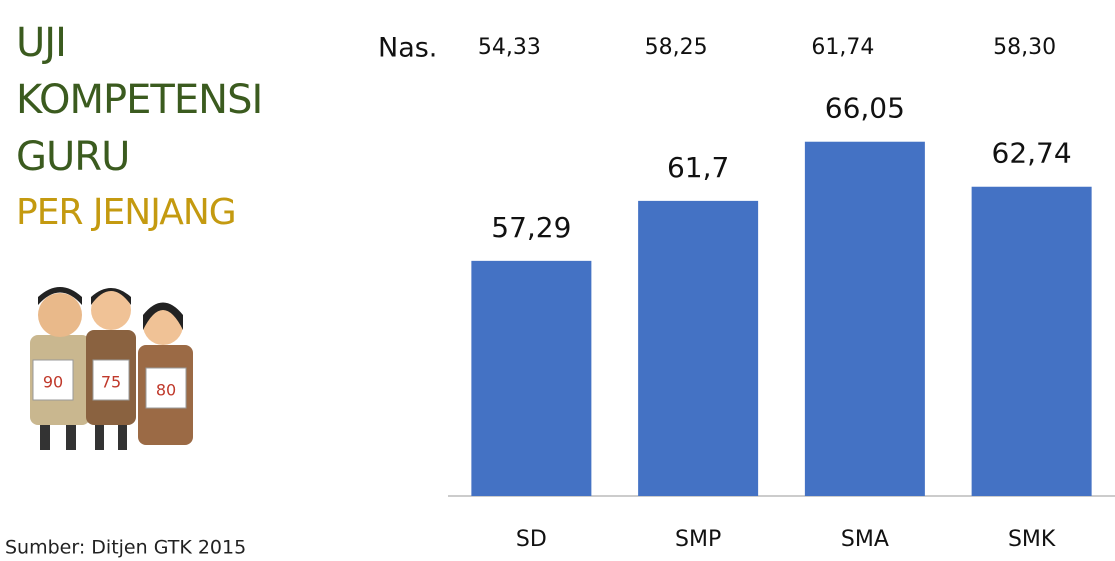 This screenshot has height=561, width=1115. What do you see at coordinates (698, 539) in the screenshot?
I see `x-tick-label: SMP` at bounding box center [698, 539].